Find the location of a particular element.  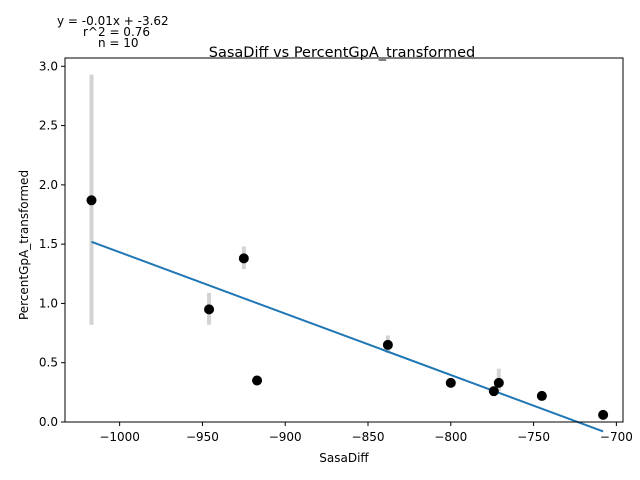

r-squared-annotation: r^2 = 0.76 is located at coordinates (116, 32).